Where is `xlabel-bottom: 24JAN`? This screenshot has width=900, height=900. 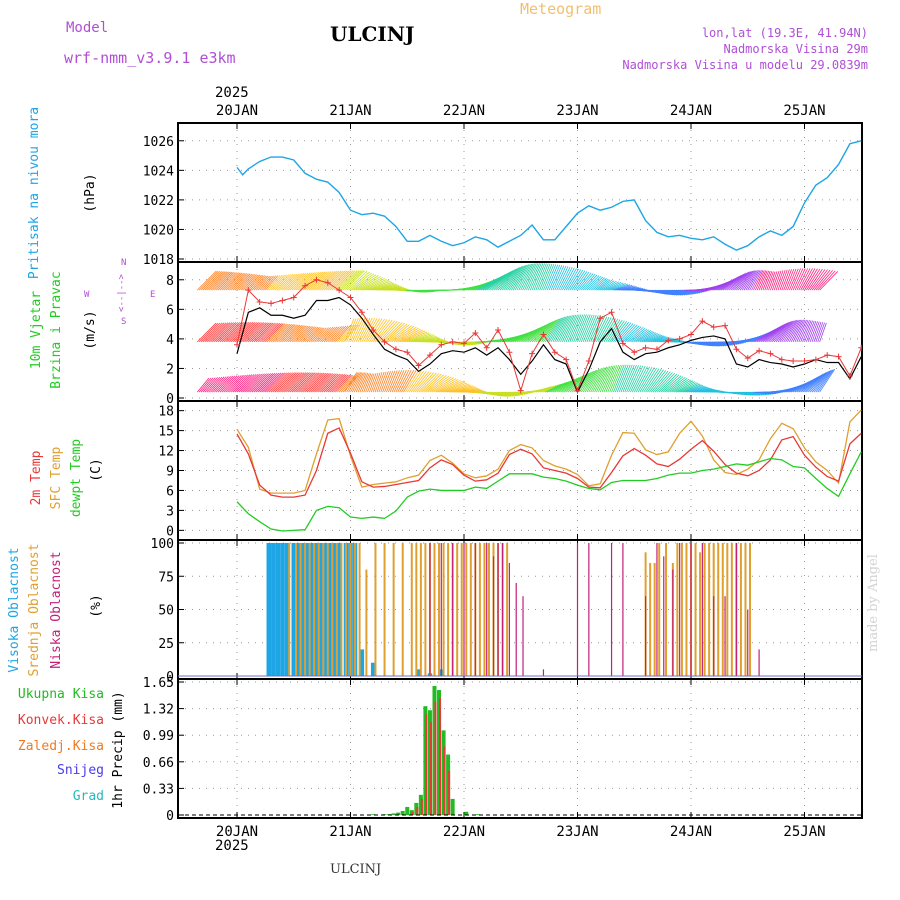 xlabel-bottom: 24JAN is located at coordinates (691, 832).